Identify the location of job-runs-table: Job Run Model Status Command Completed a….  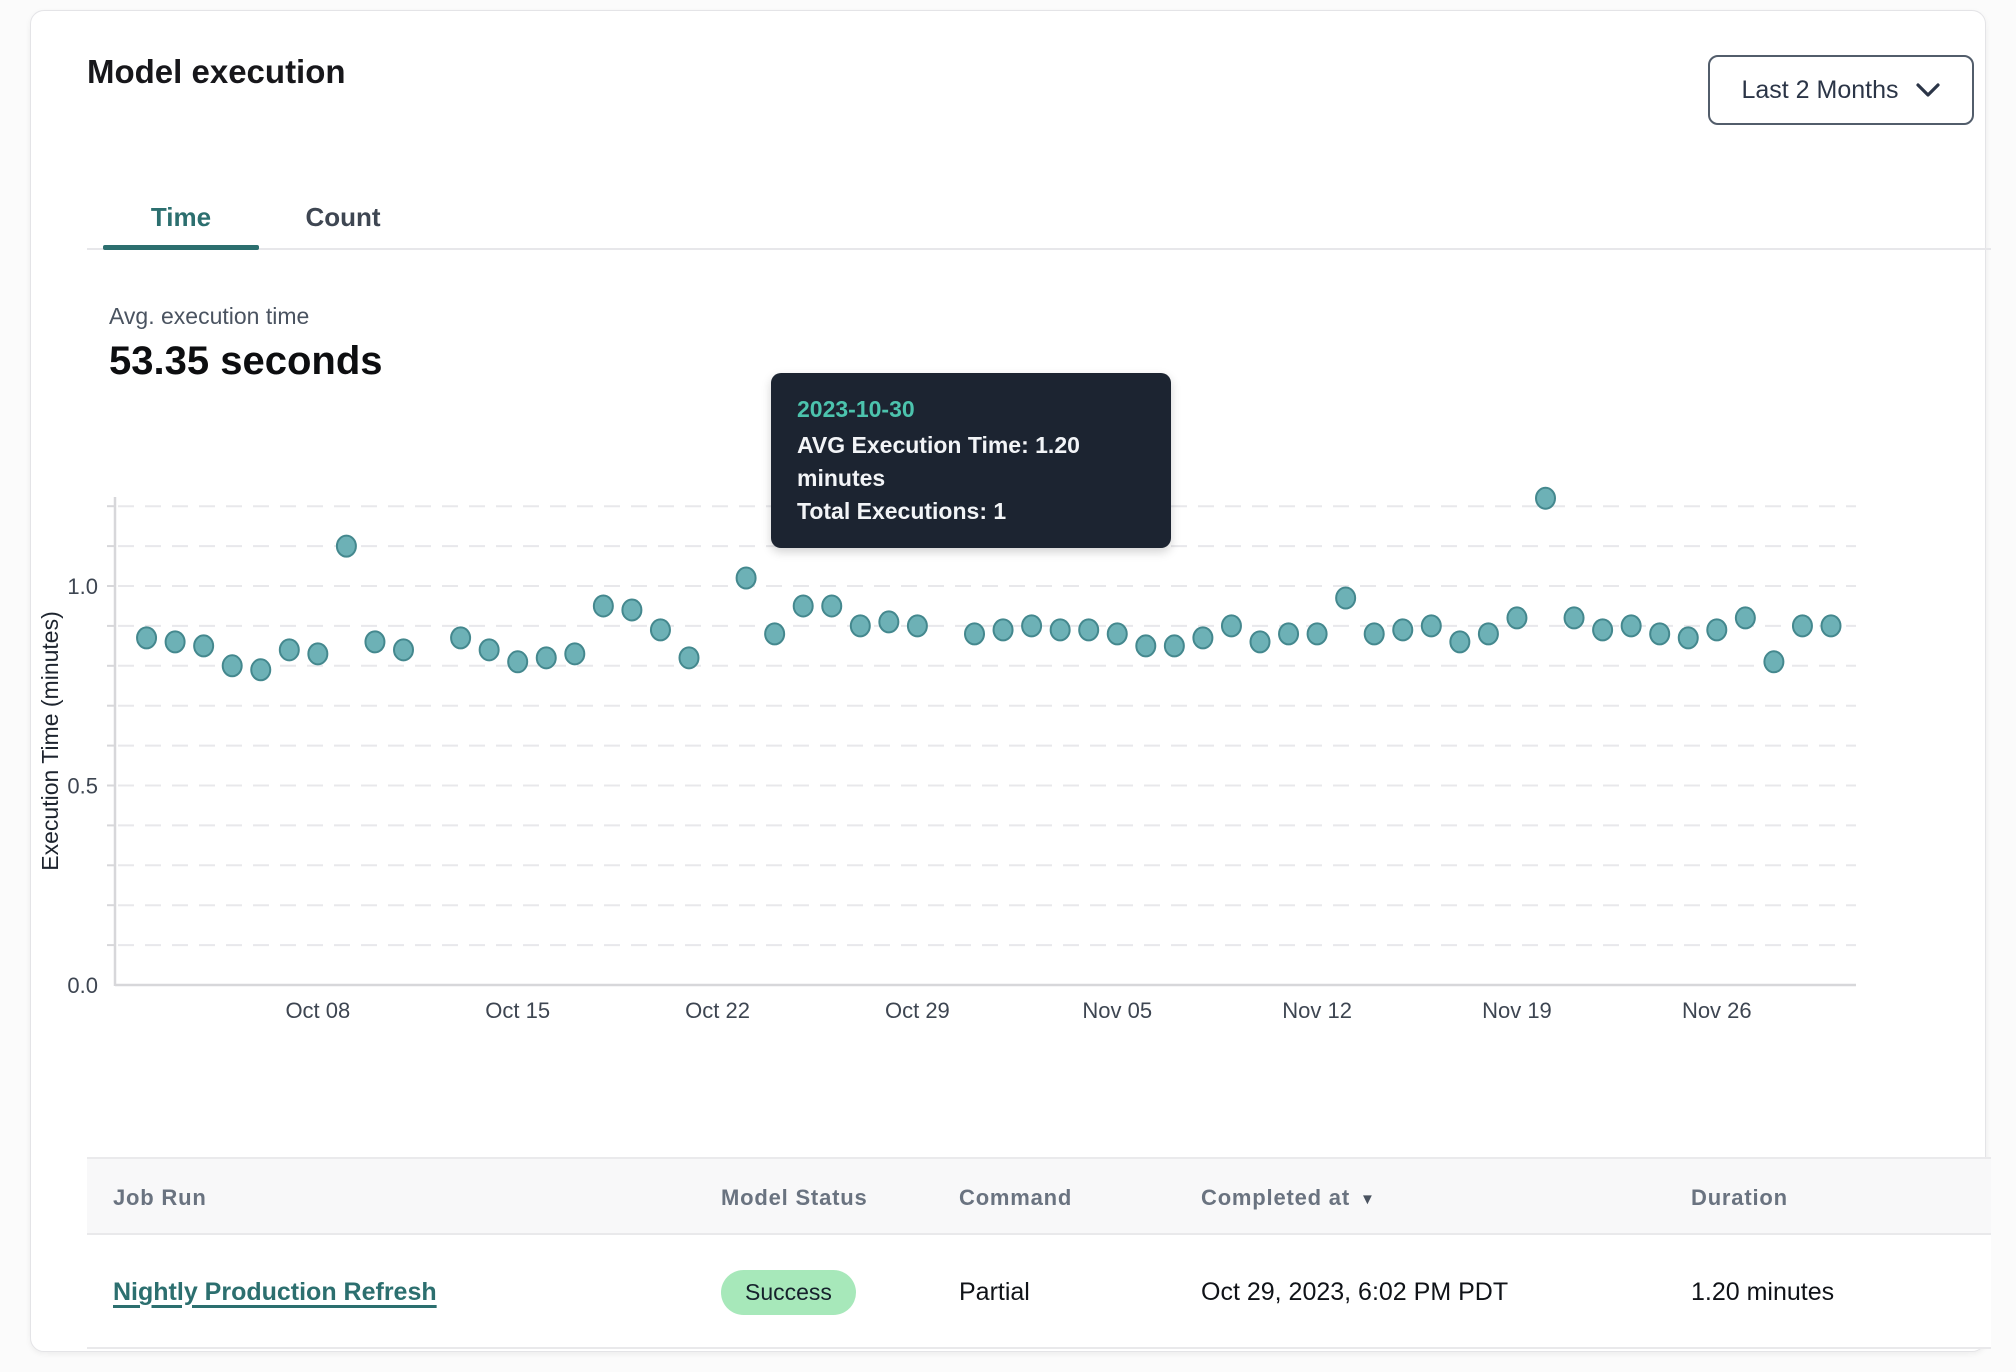
(1039, 1253).